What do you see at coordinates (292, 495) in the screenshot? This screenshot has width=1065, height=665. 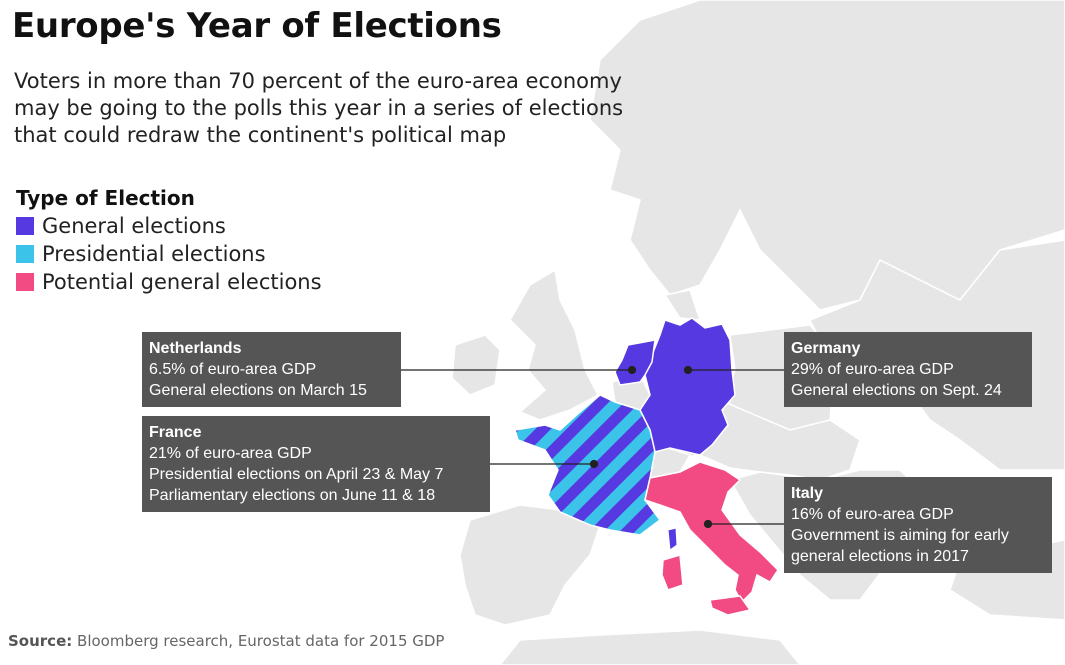 I see `callout-france-parliamentary: Parliamentary elections on June 11 & 18` at bounding box center [292, 495].